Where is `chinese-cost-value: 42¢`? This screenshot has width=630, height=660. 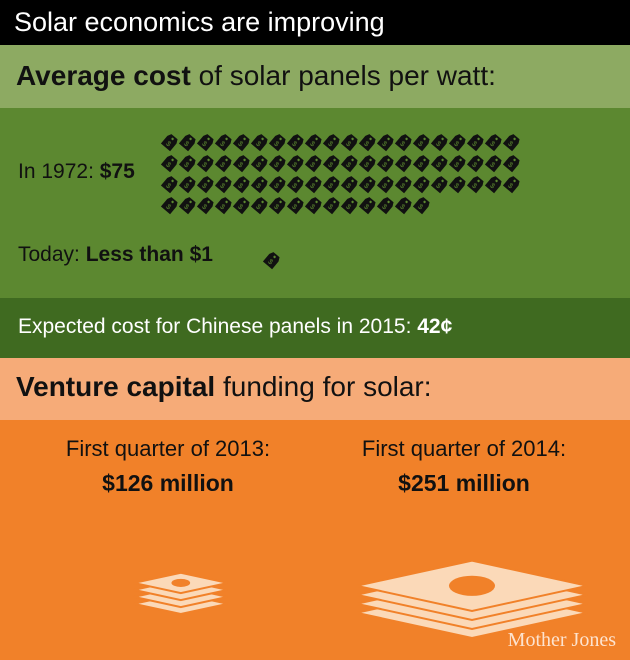 chinese-cost-value: 42¢ is located at coordinates (435, 326).